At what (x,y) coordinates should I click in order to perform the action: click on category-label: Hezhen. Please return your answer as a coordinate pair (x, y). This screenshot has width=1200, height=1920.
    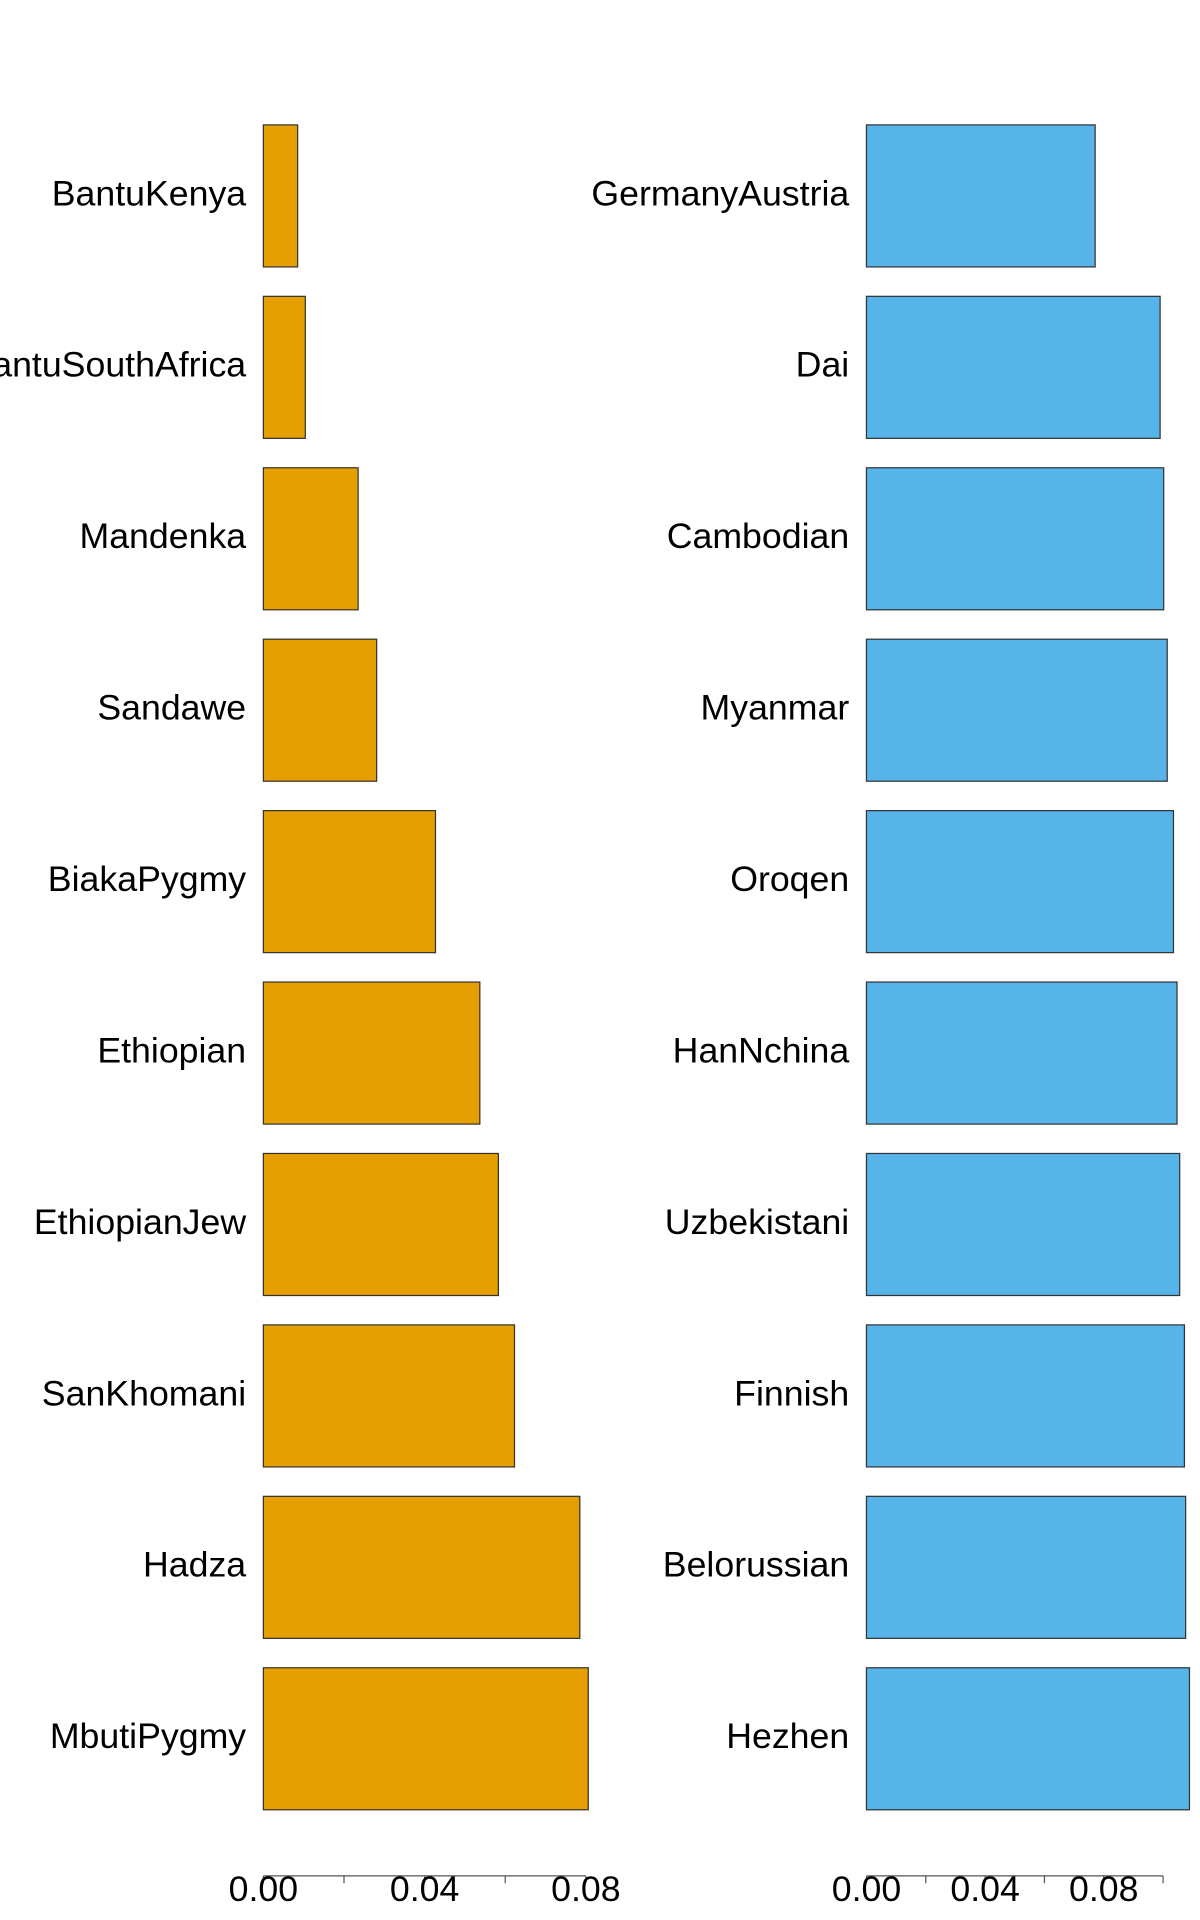
    Looking at the image, I should click on (787, 1736).